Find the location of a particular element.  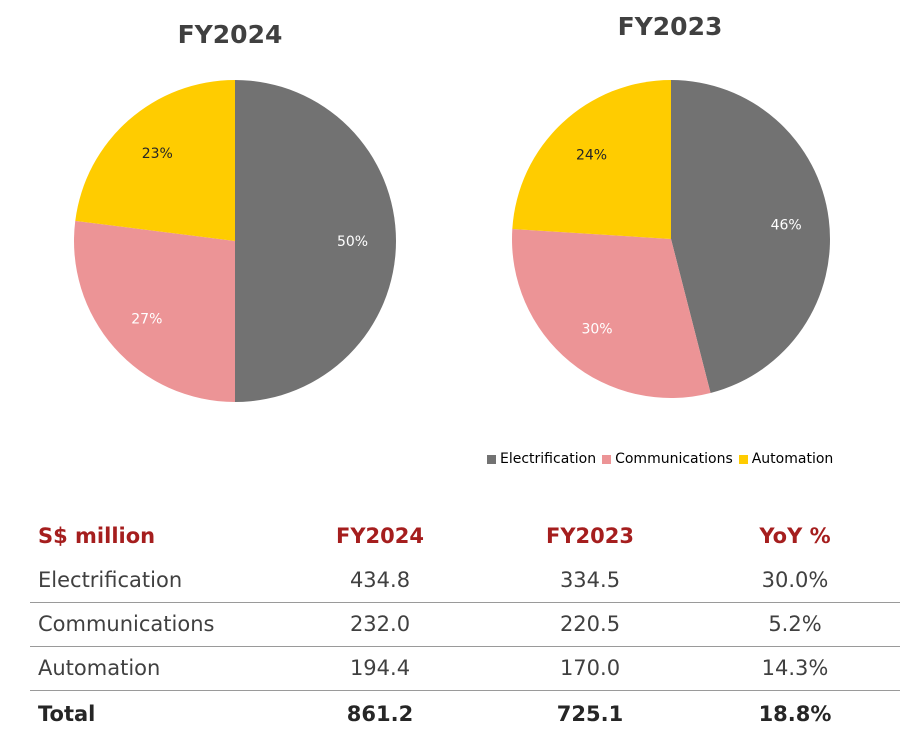

data-label-automation-fy2024: 23% is located at coordinates (157, 154).